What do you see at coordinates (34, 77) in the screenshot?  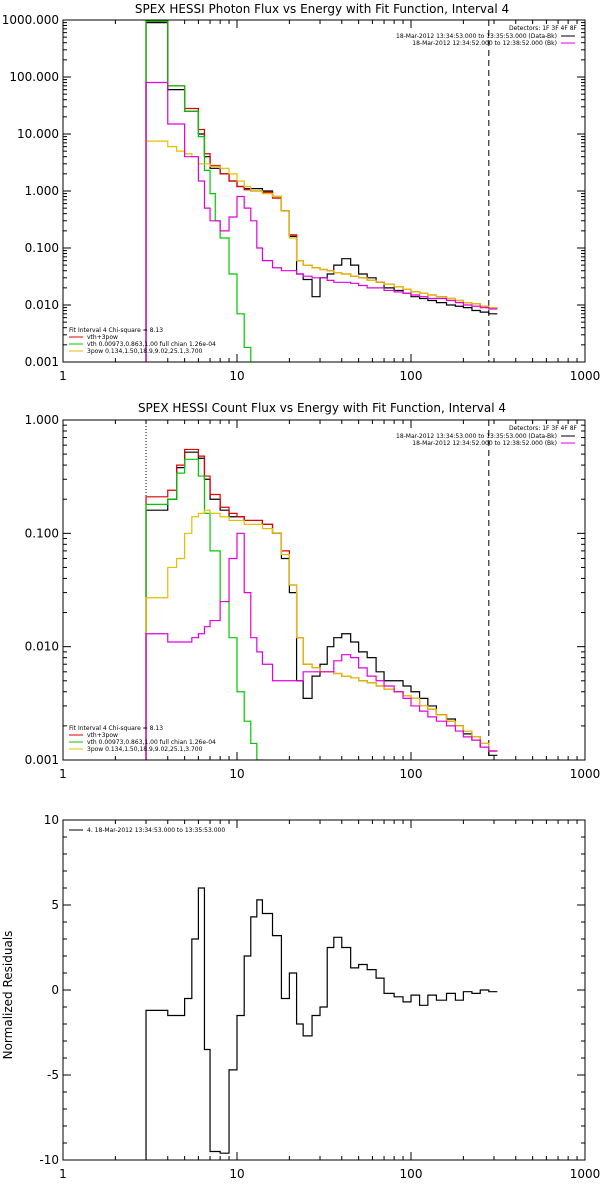 I see `y-tick-label: 100.000` at bounding box center [34, 77].